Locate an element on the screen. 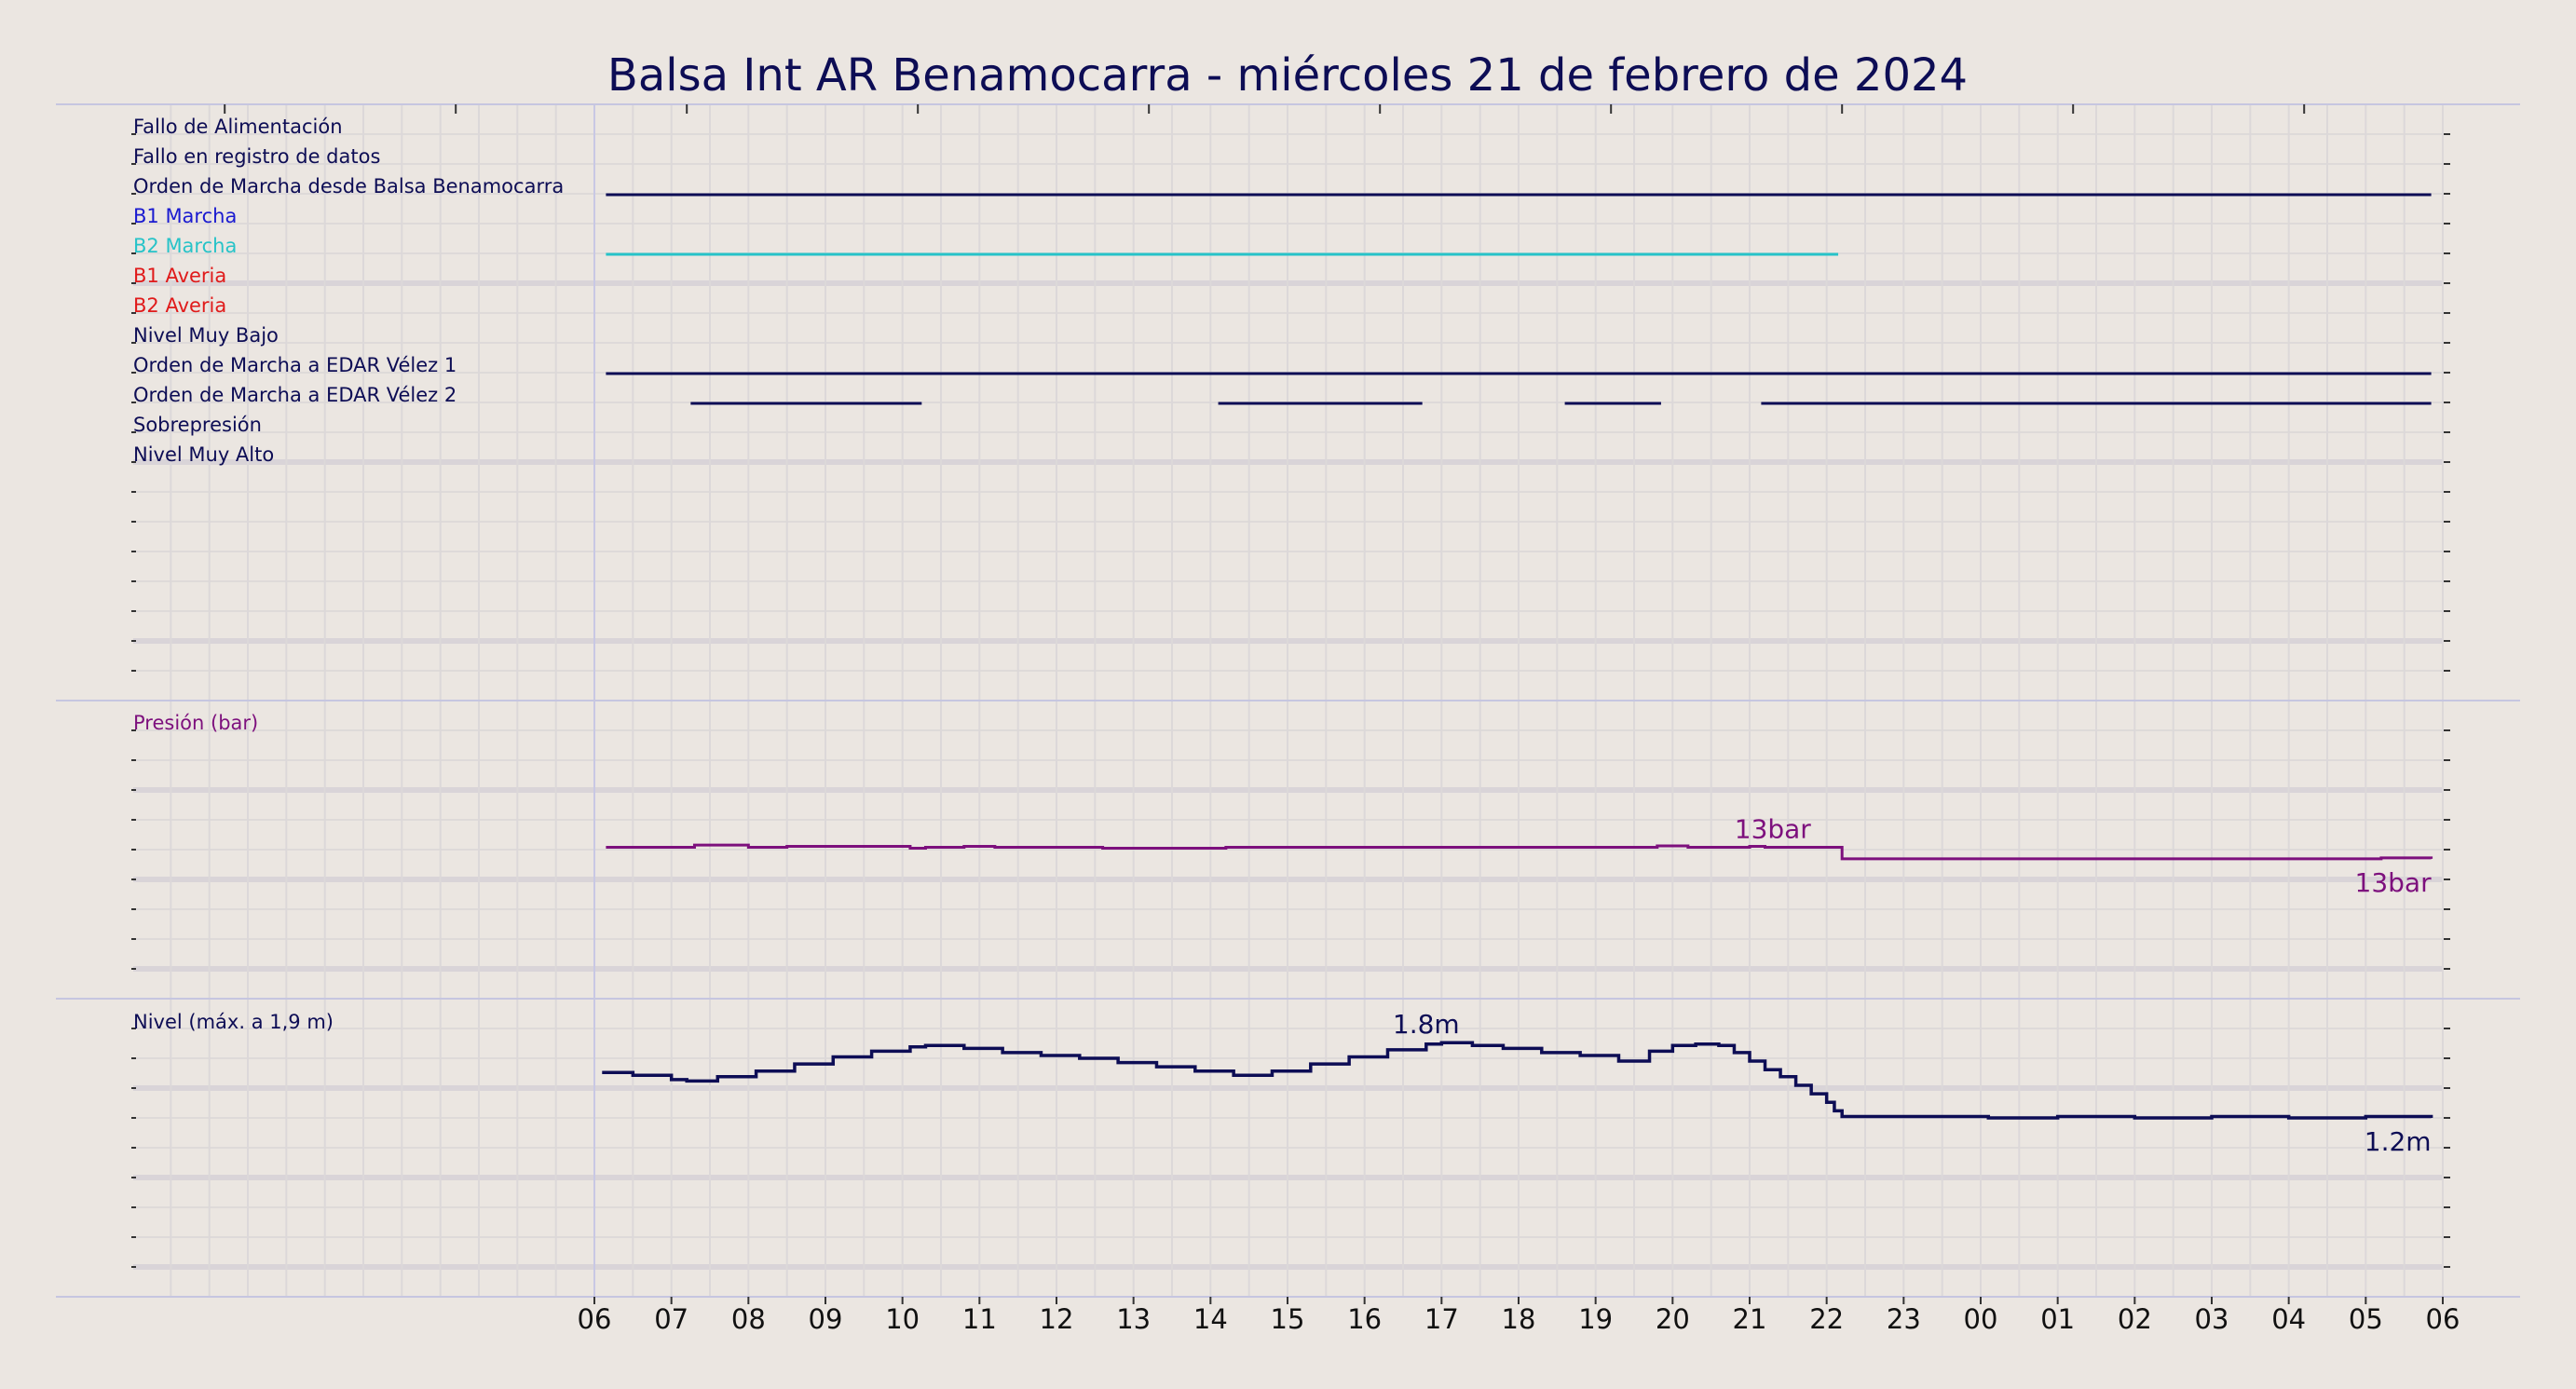 The height and width of the screenshot is (1389, 2576). x-tick-label: 17 is located at coordinates (1441, 1319).